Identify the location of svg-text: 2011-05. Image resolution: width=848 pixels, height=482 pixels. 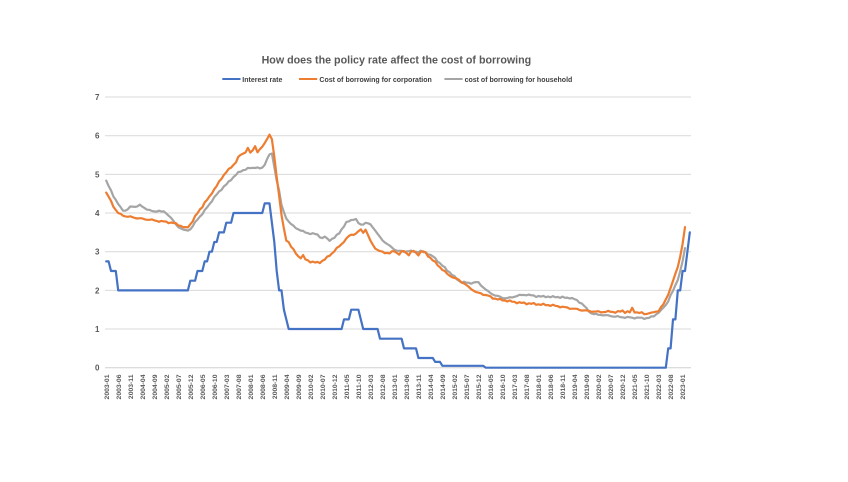
(347, 386).